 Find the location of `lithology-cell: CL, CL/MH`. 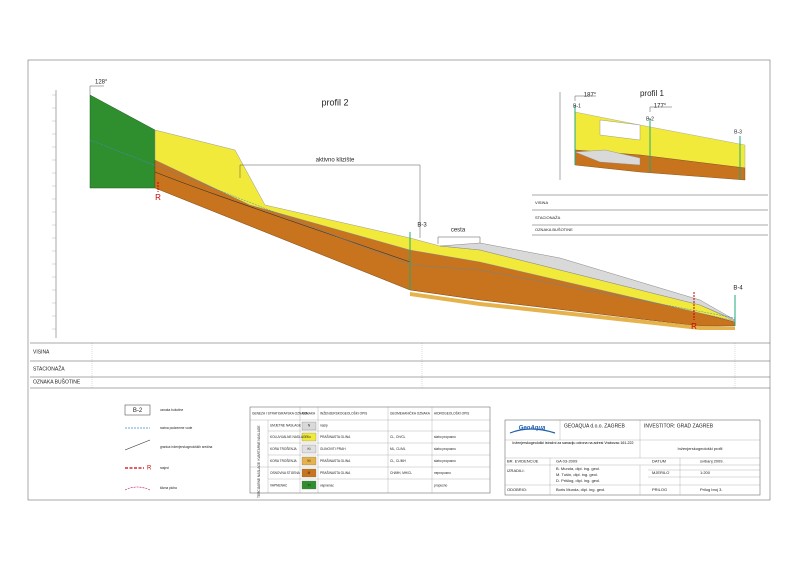

lithology-cell: CL, CL/MH is located at coordinates (398, 461).